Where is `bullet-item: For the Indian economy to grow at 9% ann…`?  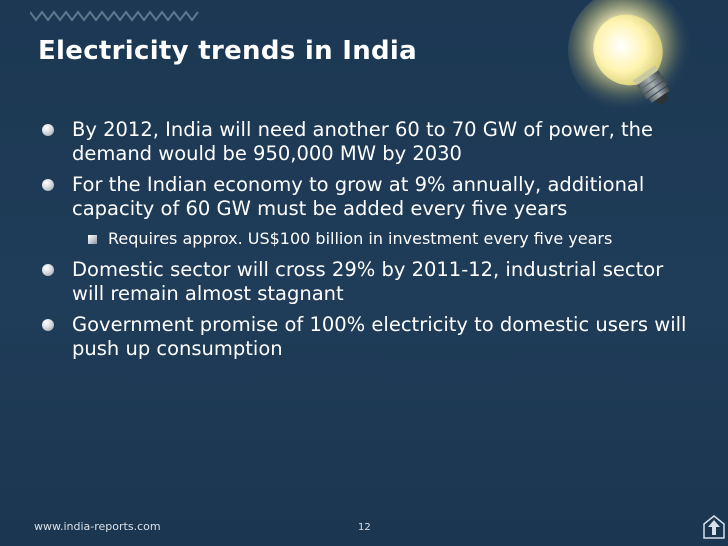 bullet-item: For the Indian economy to grow at 9% ann… is located at coordinates (368, 197).